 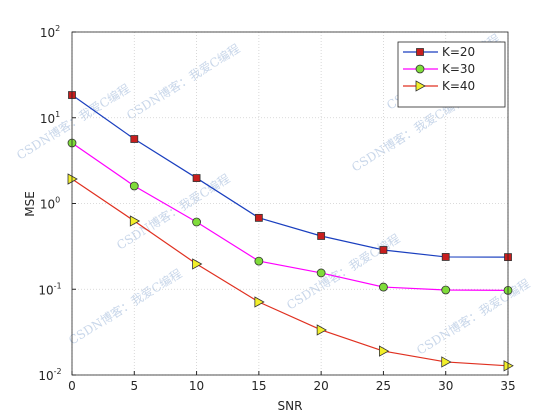 I want to click on legend: K=20 K=30 K=40, so click(x=451, y=74).